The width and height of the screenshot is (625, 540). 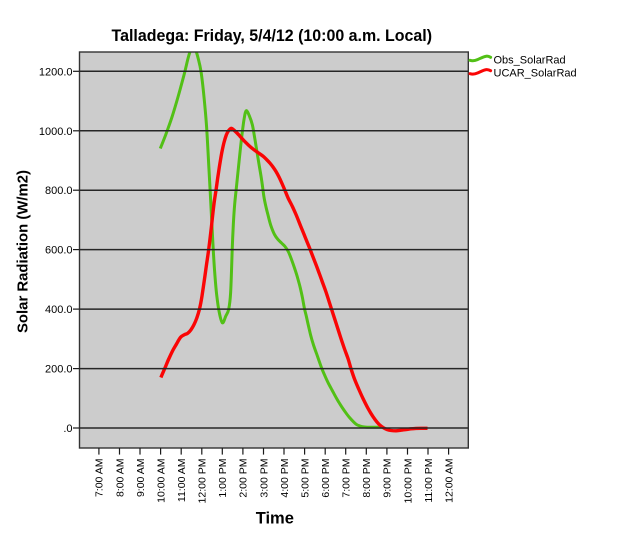 What do you see at coordinates (429, 481) in the screenshot?
I see `svg-text: 11:00 PM` at bounding box center [429, 481].